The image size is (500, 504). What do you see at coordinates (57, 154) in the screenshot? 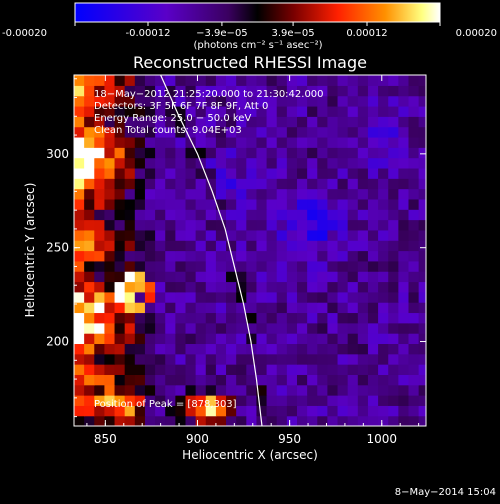
I see `y-tick-label: 300` at bounding box center [57, 154].